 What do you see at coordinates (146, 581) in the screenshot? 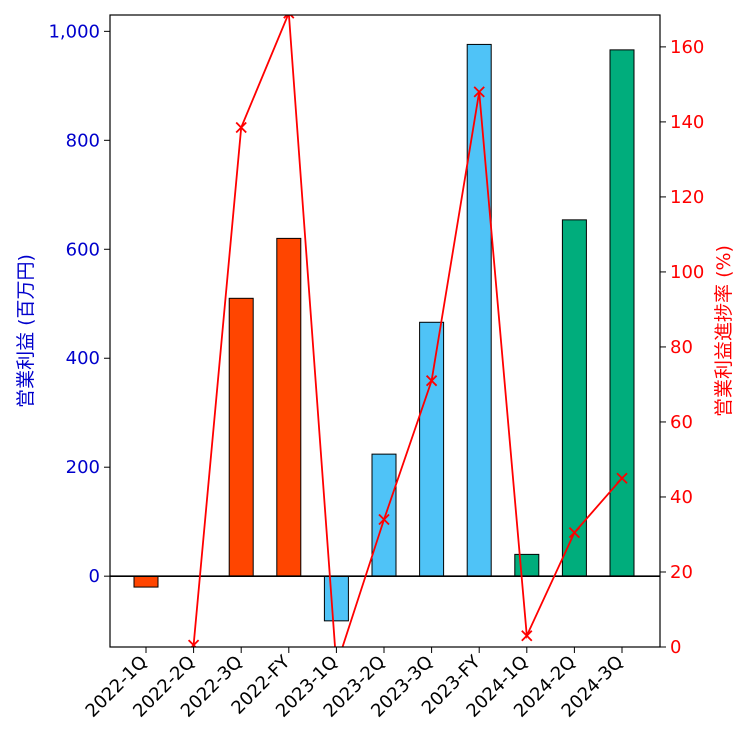
I see `bar-2022-1Q` at bounding box center [146, 581].